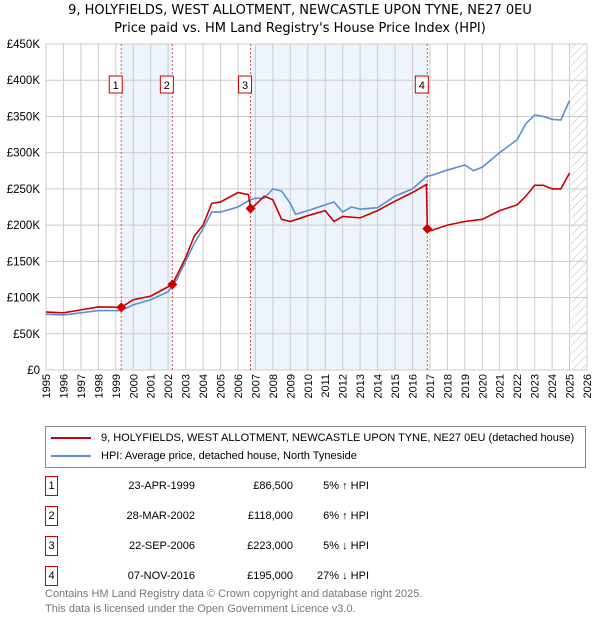 The width and height of the screenshot is (600, 620). What do you see at coordinates (270, 576) in the screenshot?
I see `sale-price: £195,000` at bounding box center [270, 576].